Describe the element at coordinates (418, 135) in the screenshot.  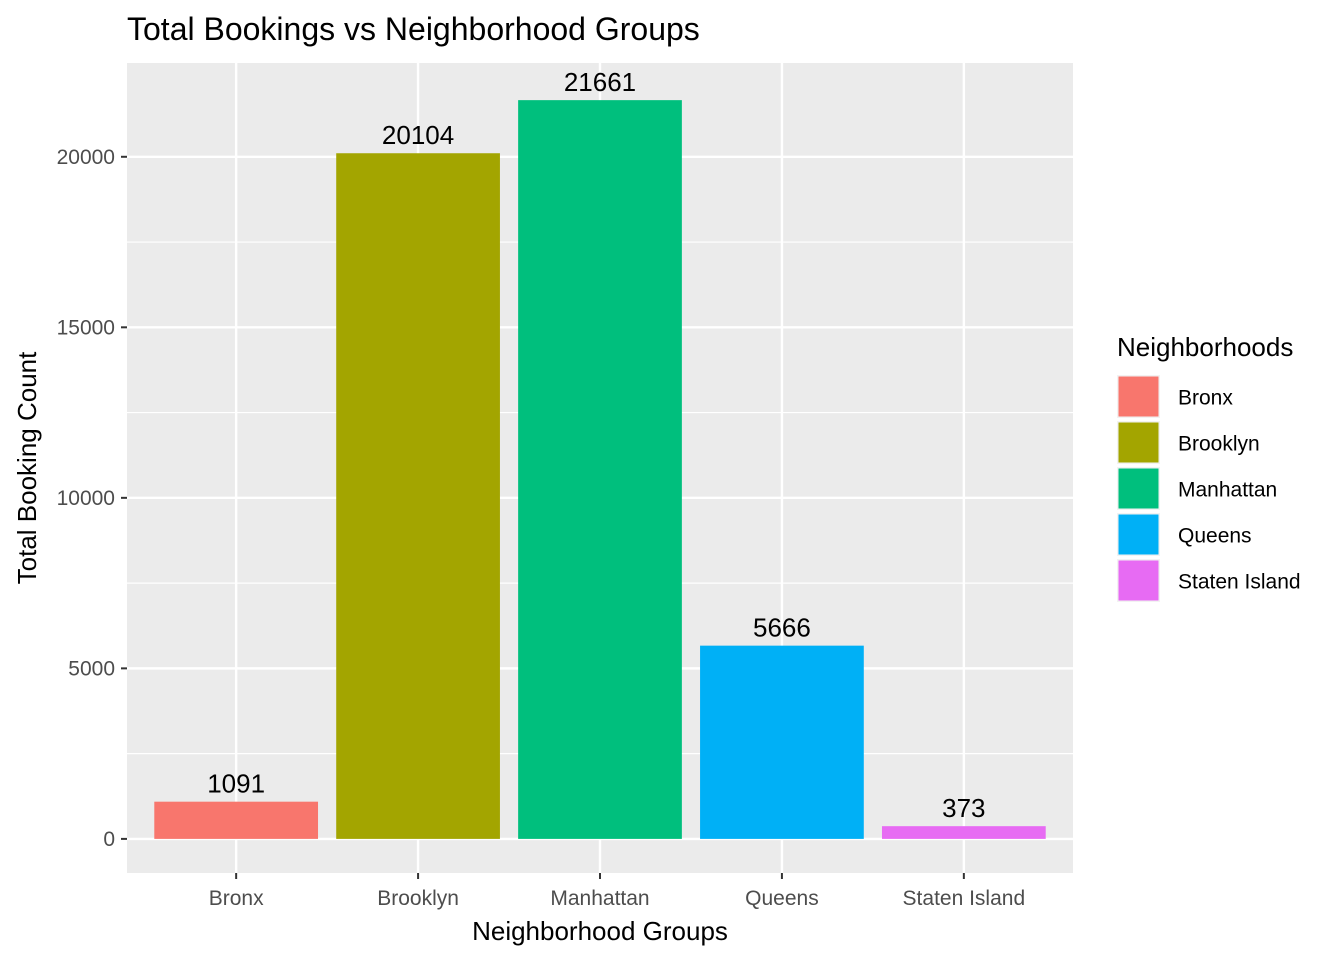
I see `data-label: 20104` at that location.